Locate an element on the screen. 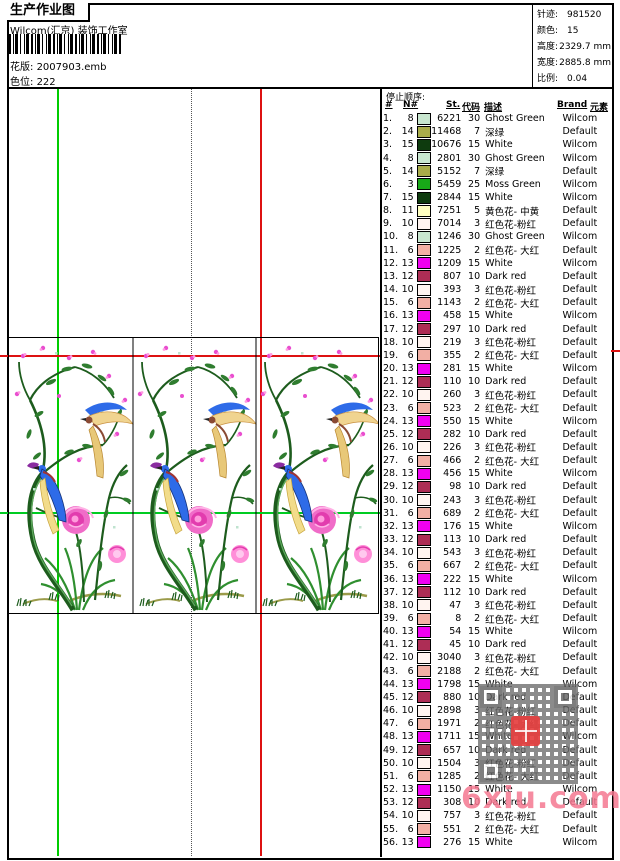 Image resolution: width=620 pixels, height=861 pixels. table-cell: 46. is located at coordinates (391, 711).